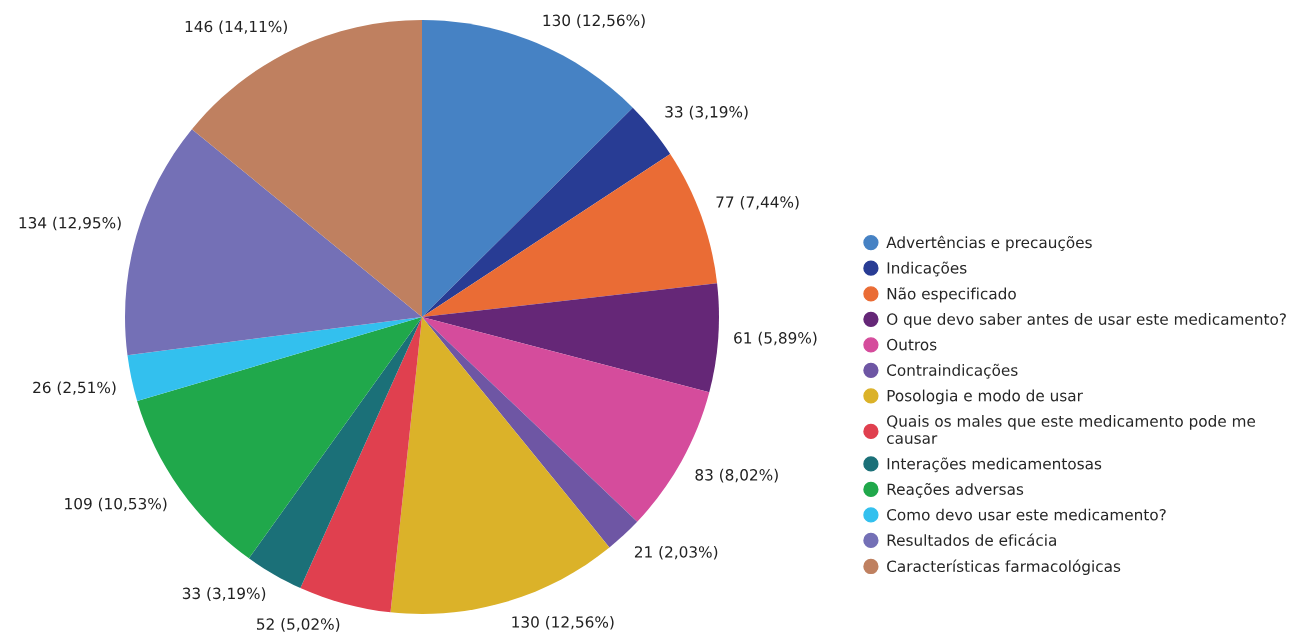  What do you see at coordinates (70, 223) in the screenshot?
I see `data-label: 134 (12,95%)` at bounding box center [70, 223].